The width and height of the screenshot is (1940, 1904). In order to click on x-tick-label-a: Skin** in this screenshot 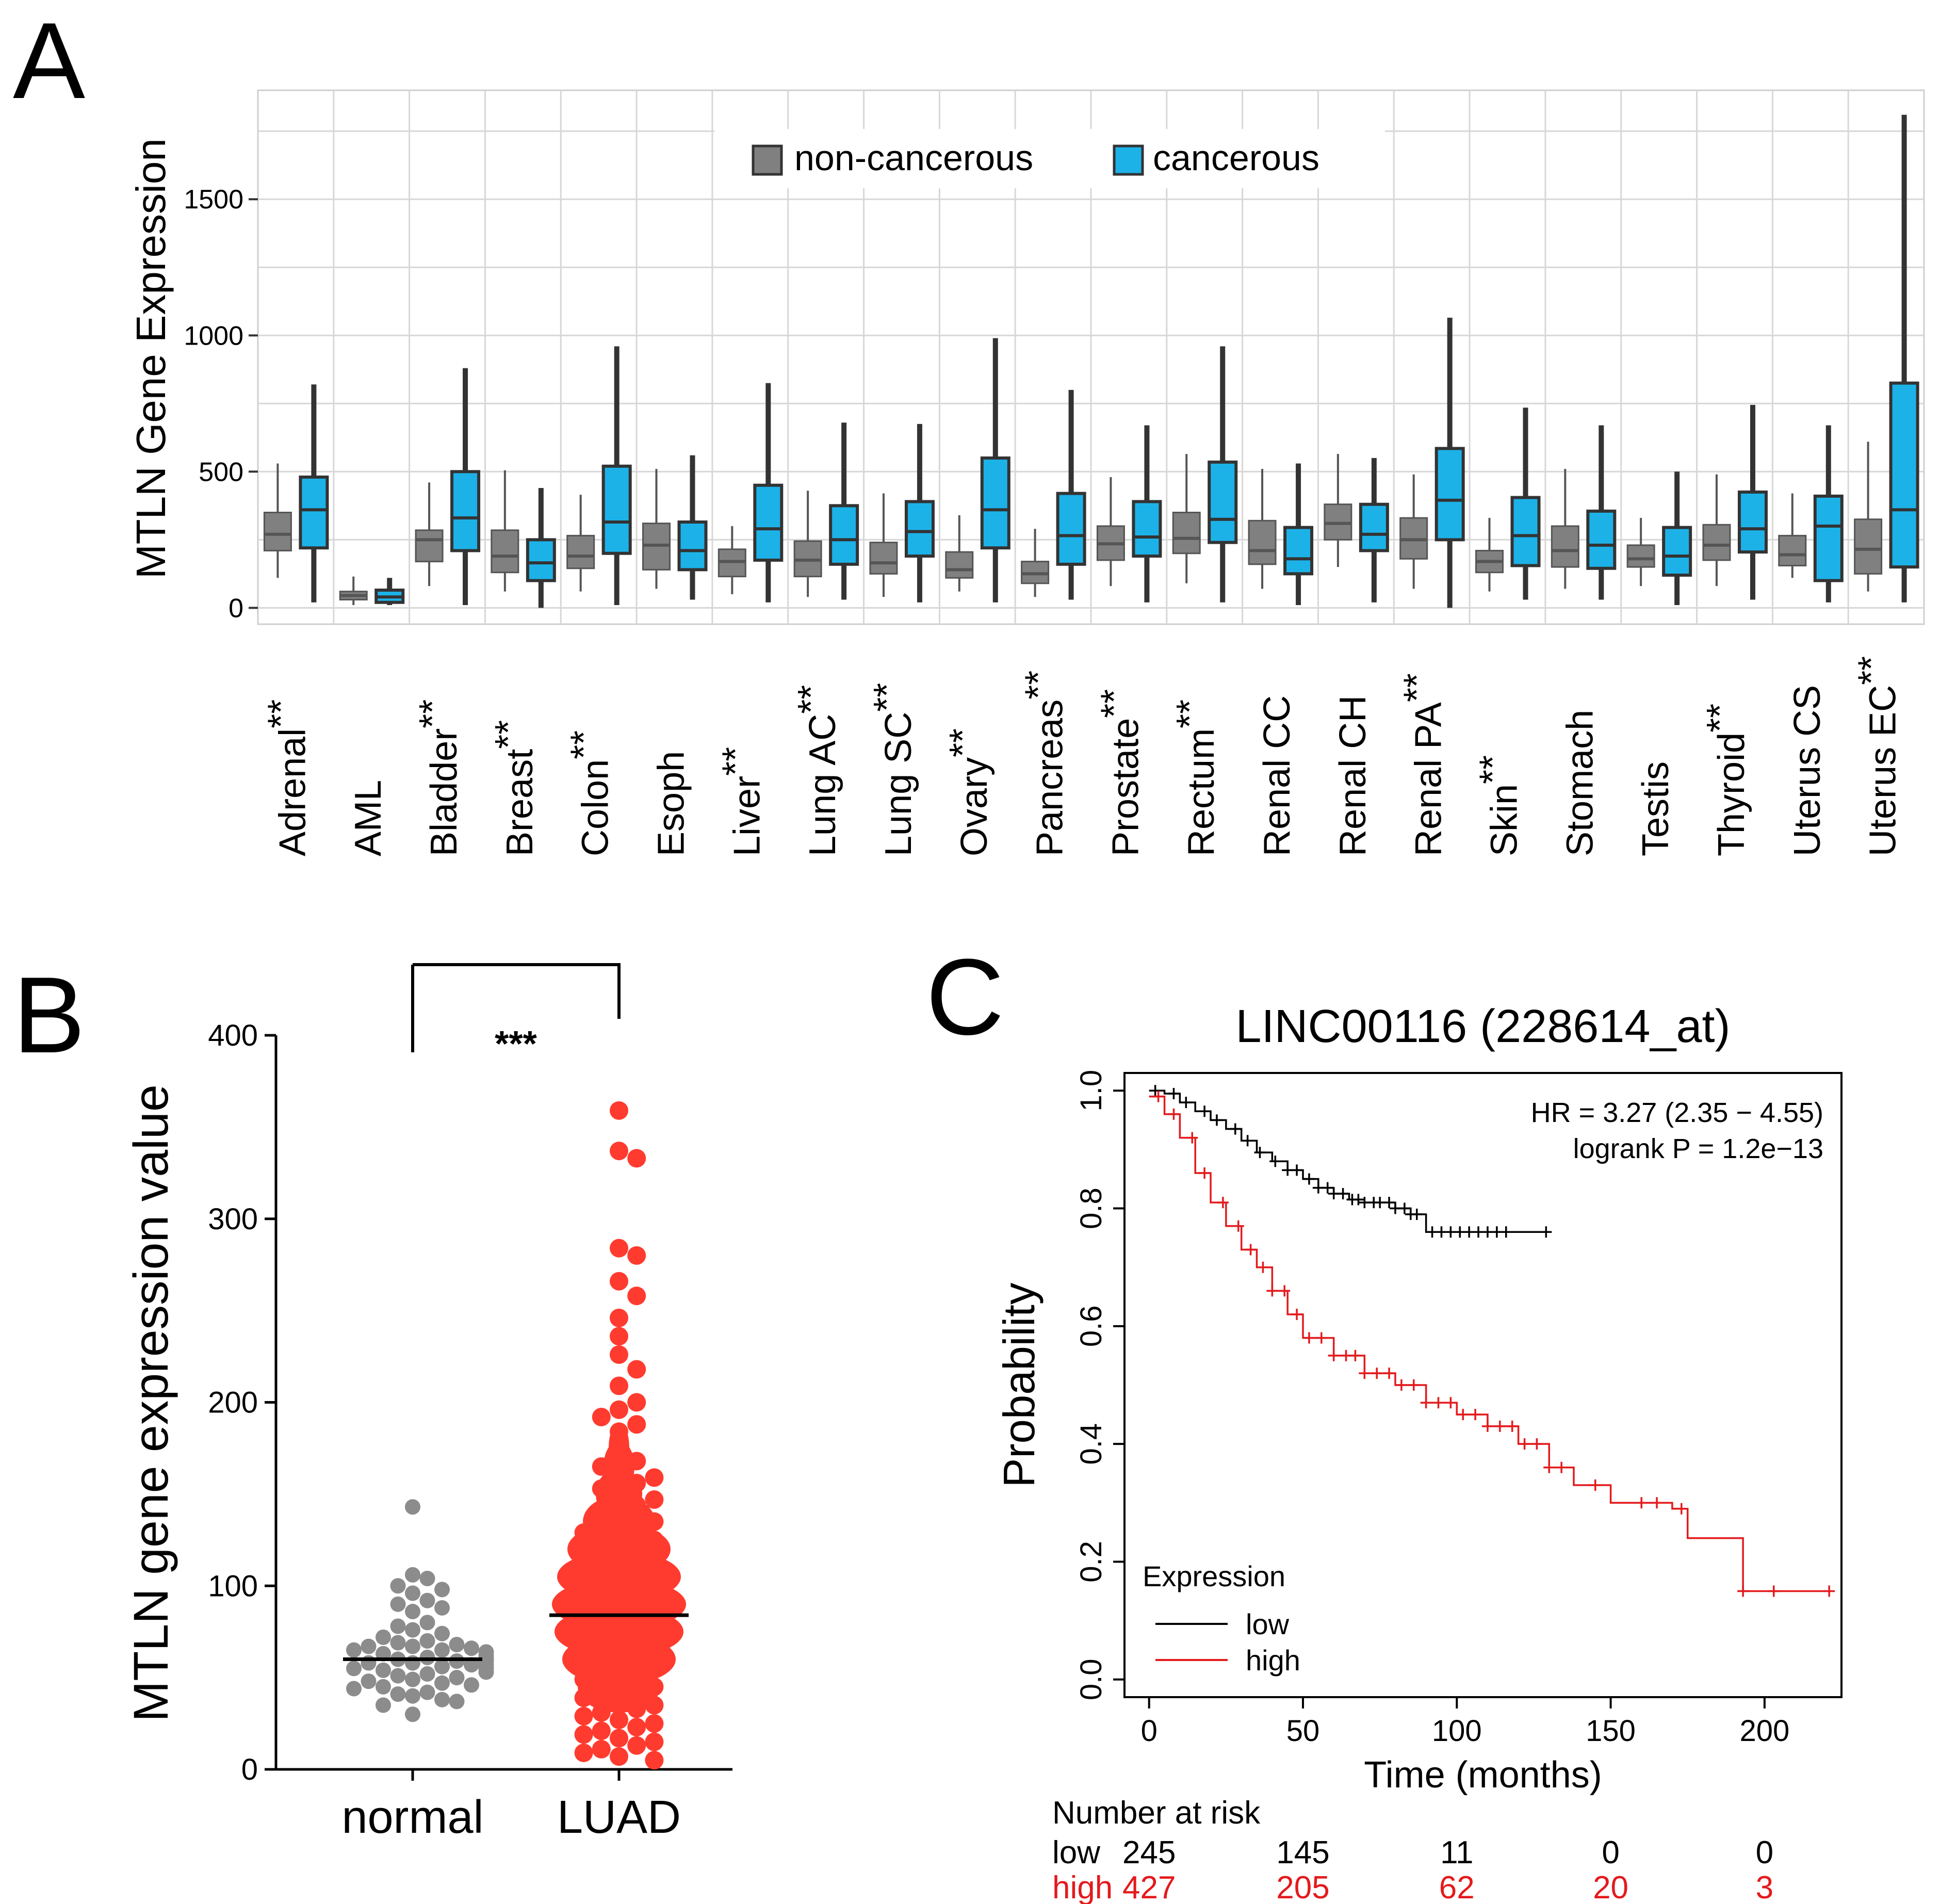, I will do `click(1499, 805)`.